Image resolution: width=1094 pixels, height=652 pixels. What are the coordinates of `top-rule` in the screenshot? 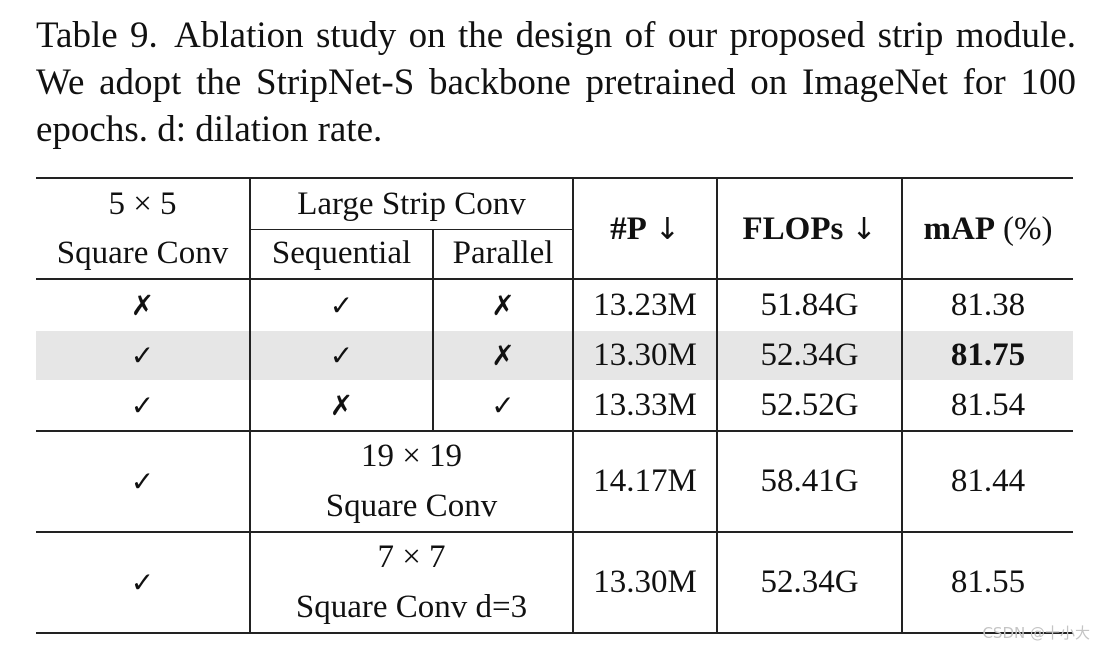 It's located at (554, 178).